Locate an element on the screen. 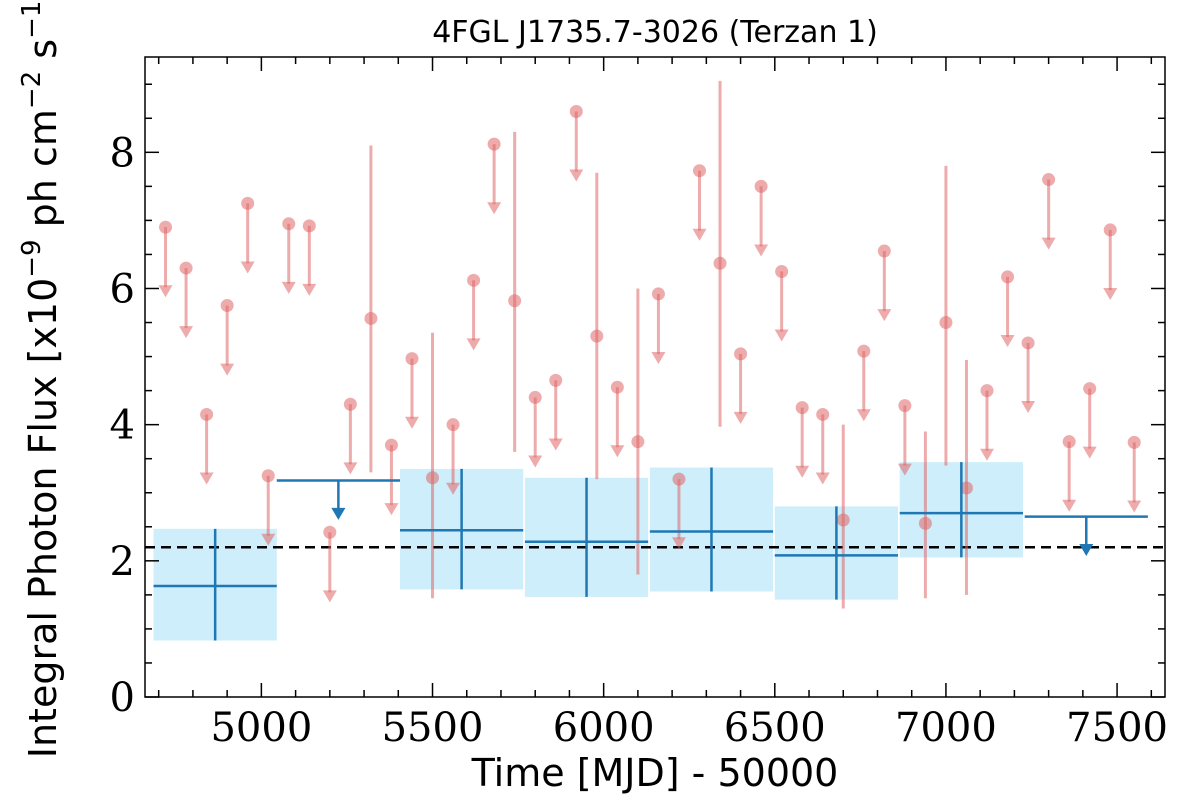 The image size is (1200, 800). y-label-text: Integral Photon Flux [x10 is located at coordinates (43, 518).